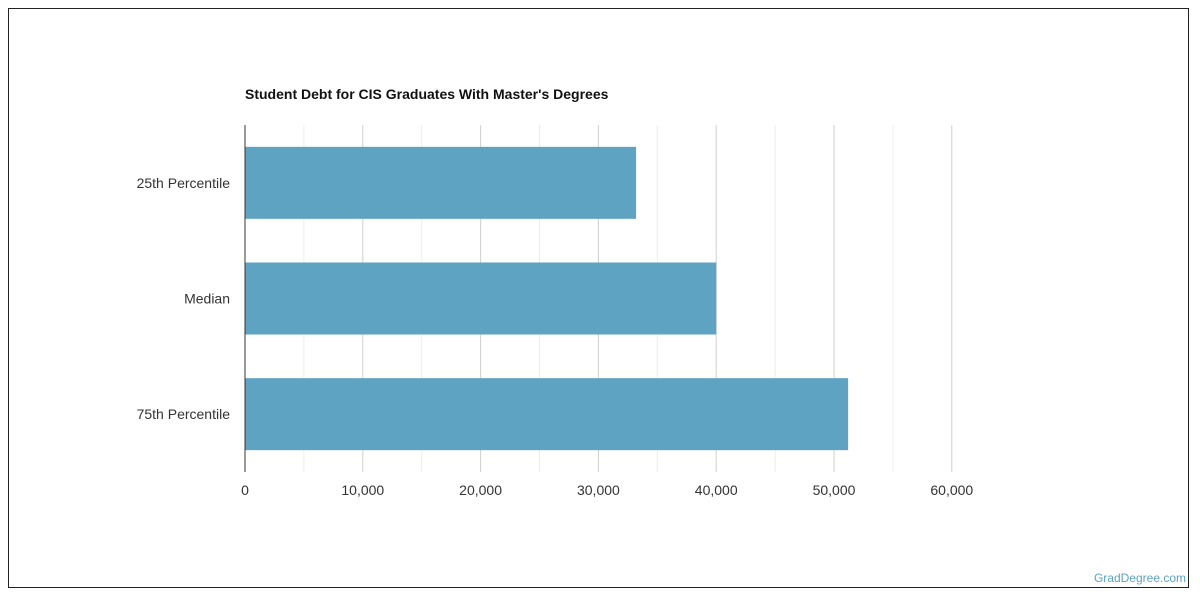 Image resolution: width=1200 pixels, height=600 pixels. What do you see at coordinates (207, 299) in the screenshot?
I see `category-label: Median` at bounding box center [207, 299].